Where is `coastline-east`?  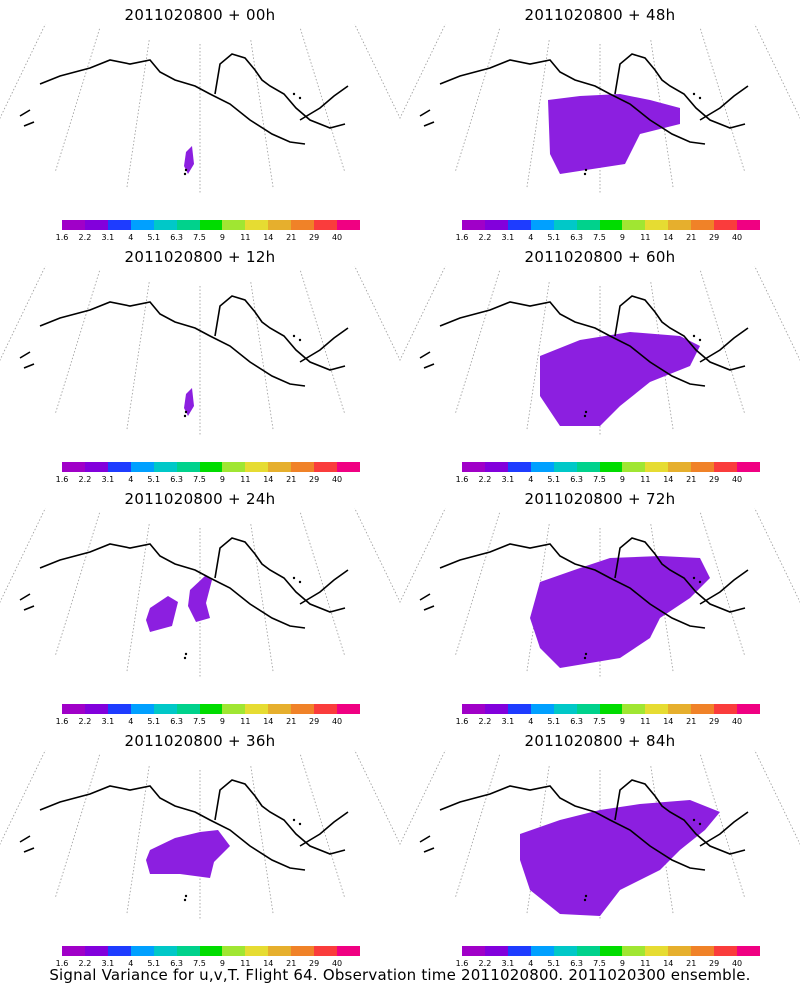 coastline-east is located at coordinates (724, 345).